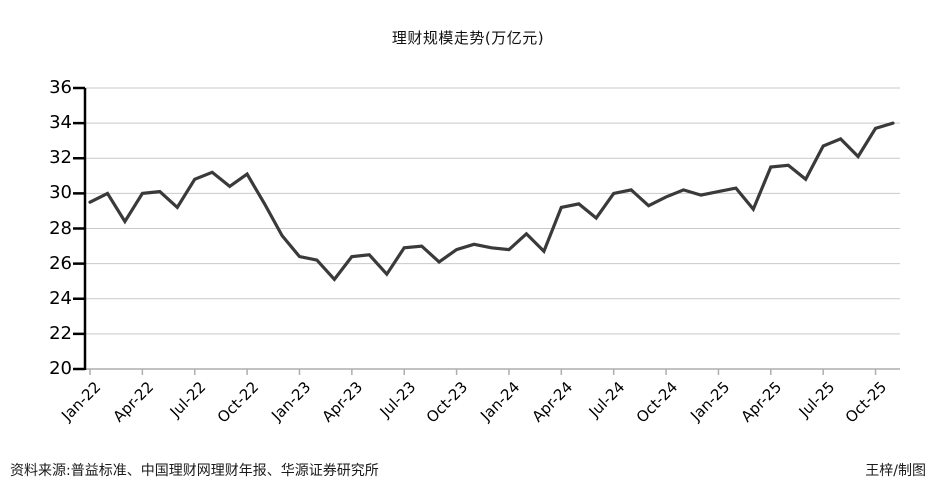 This screenshot has height=499, width=936. I want to click on chart-title: 理财规模走势(万亿元), so click(468, 38).